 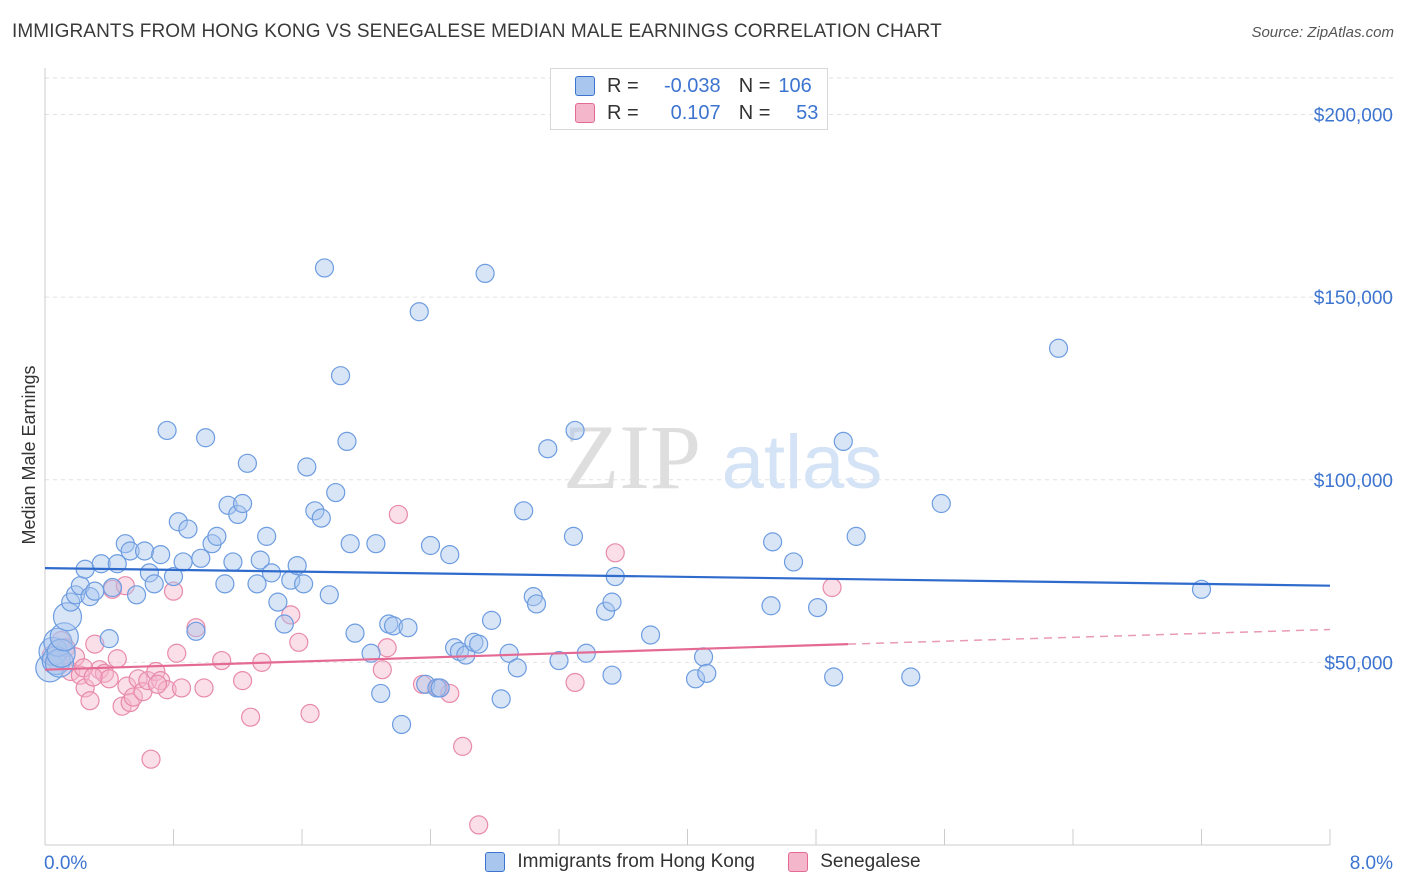 What do you see at coordinates (446, 657) in the screenshot?
I see `senegalese-trend-line` at bounding box center [446, 657].